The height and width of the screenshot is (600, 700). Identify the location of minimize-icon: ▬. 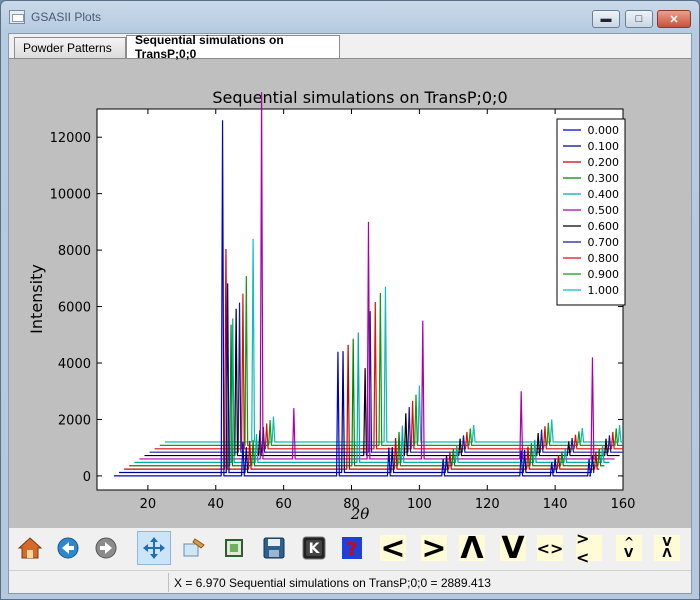
(606, 19).